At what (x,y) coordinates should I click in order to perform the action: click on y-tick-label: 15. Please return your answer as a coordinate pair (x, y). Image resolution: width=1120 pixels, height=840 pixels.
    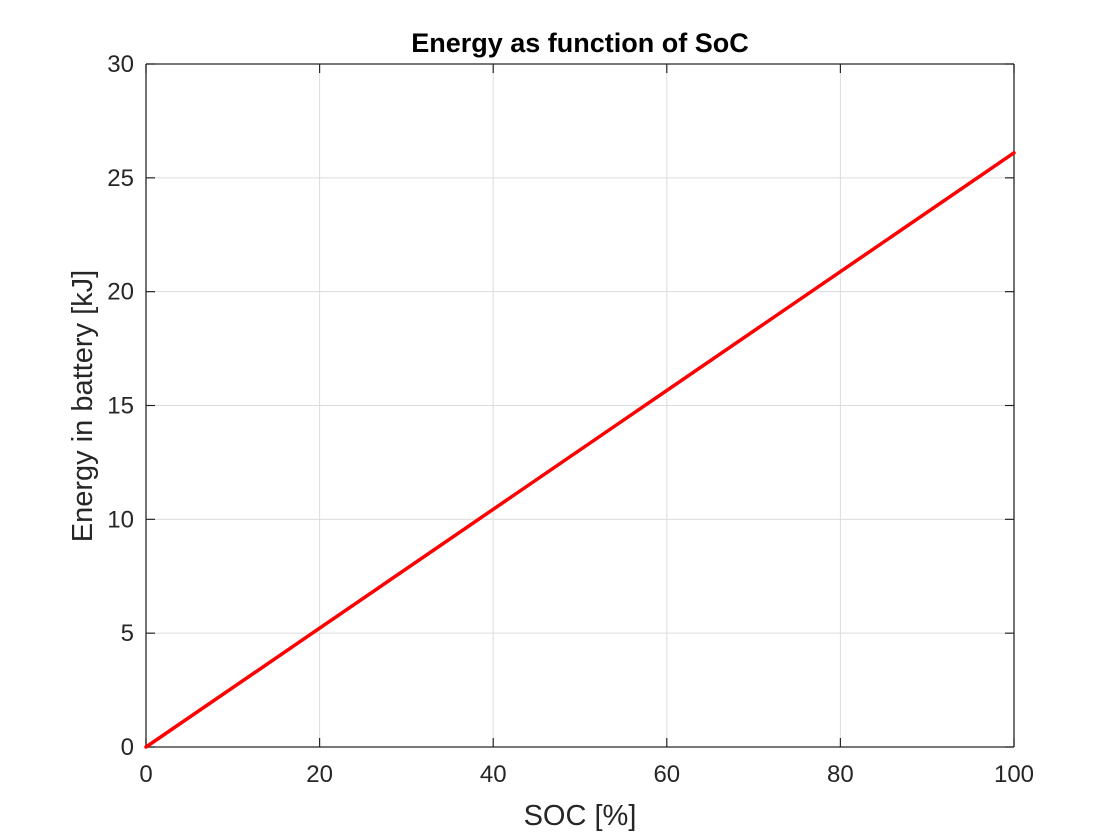
    Looking at the image, I should click on (120, 406).